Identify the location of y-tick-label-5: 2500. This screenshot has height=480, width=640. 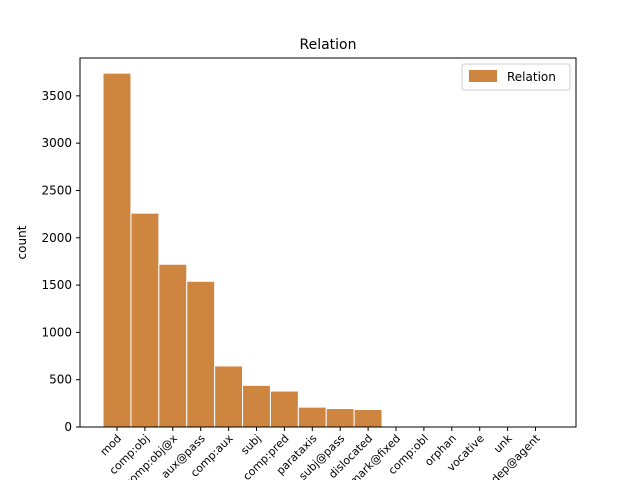
(56, 190).